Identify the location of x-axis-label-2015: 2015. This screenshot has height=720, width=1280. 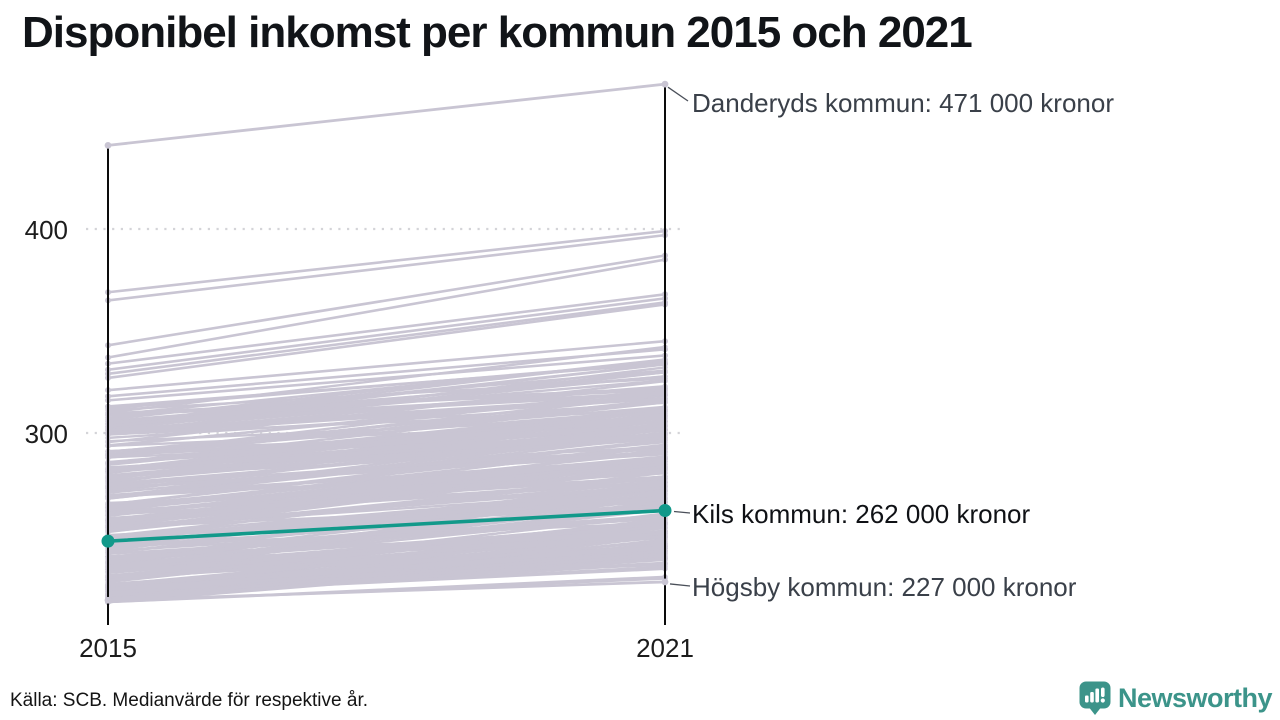
(108, 648).